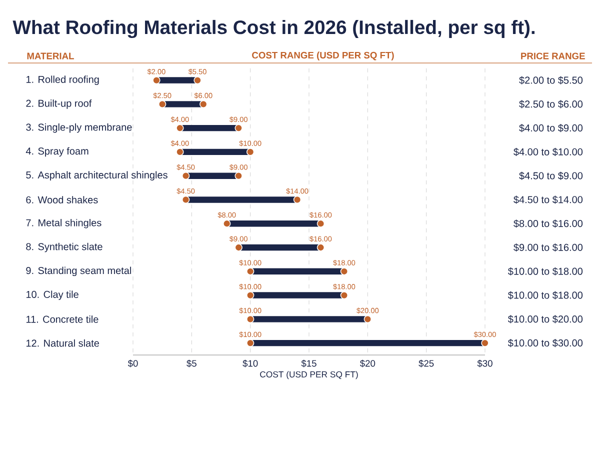  What do you see at coordinates (551, 104) in the screenshot?
I see `text: $2.50 to $6.00` at bounding box center [551, 104].